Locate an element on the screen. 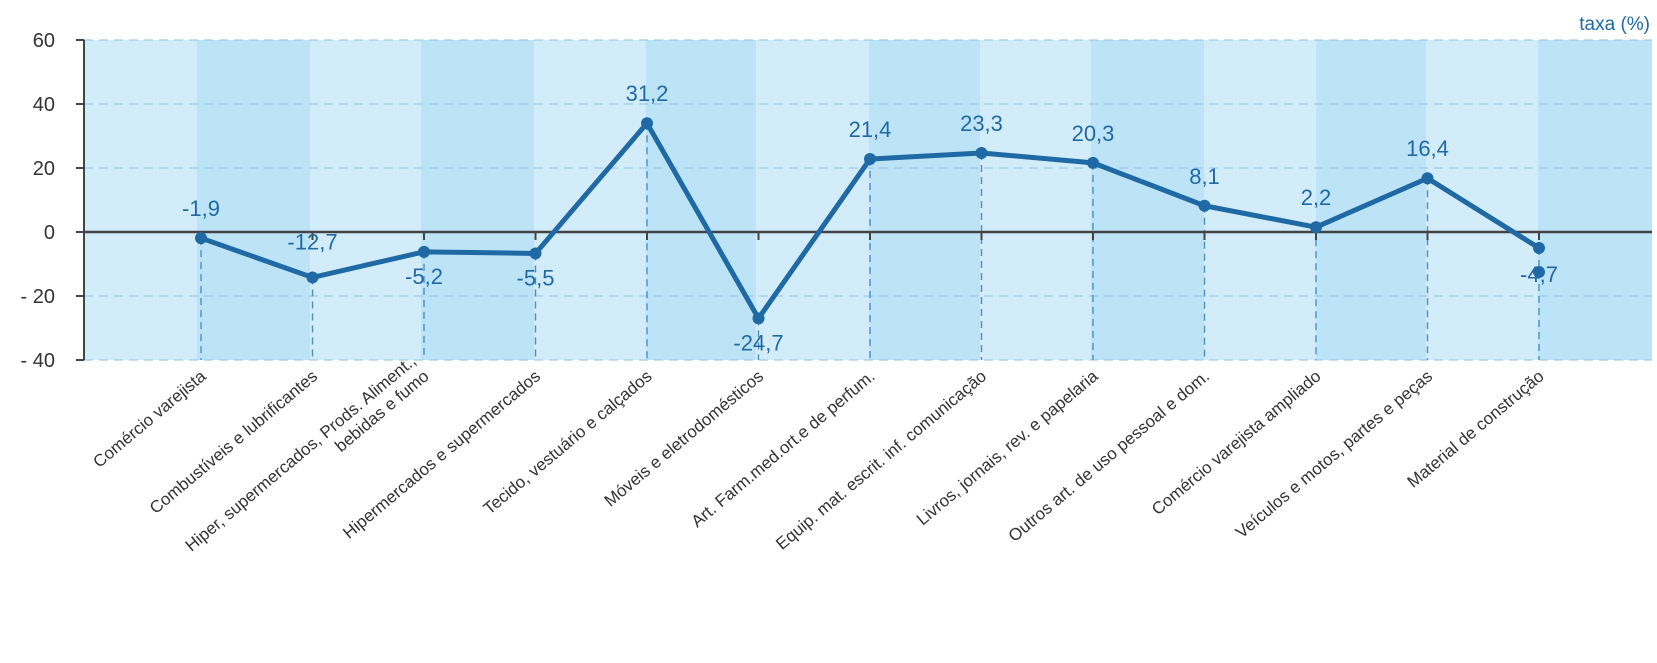 The height and width of the screenshot is (663, 1657). y-tick-label: - 40 is located at coordinates (38, 361).